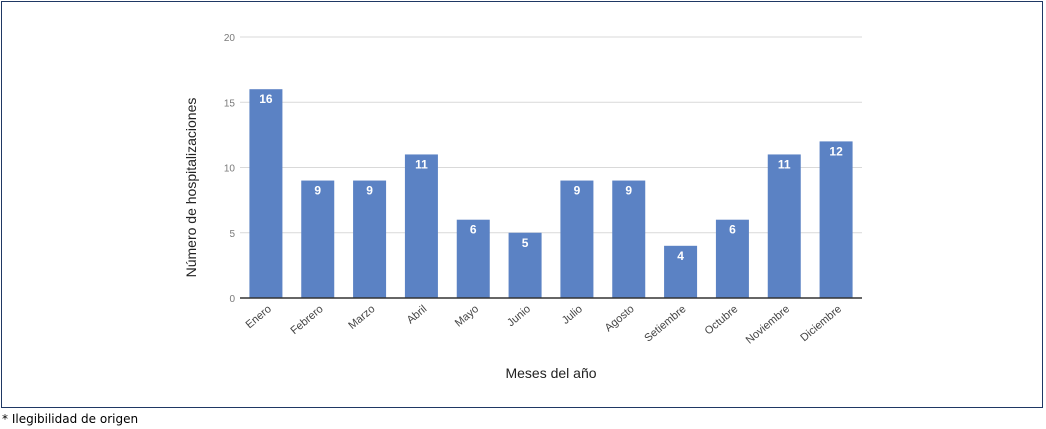 The height and width of the screenshot is (429, 1046). I want to click on y-tick-label: 0, so click(232, 299).